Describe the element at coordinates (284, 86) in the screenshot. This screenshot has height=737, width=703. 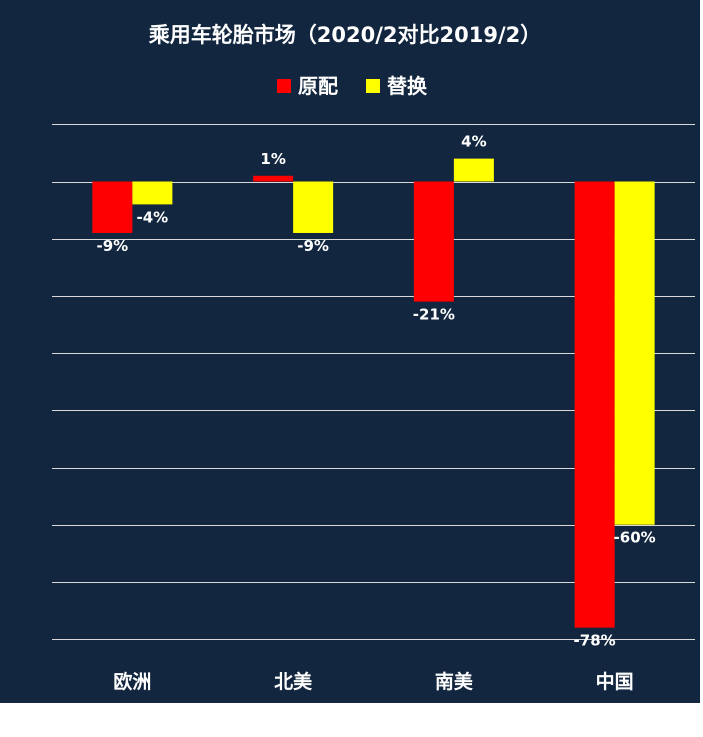
I see `legend-swatch-original` at that location.